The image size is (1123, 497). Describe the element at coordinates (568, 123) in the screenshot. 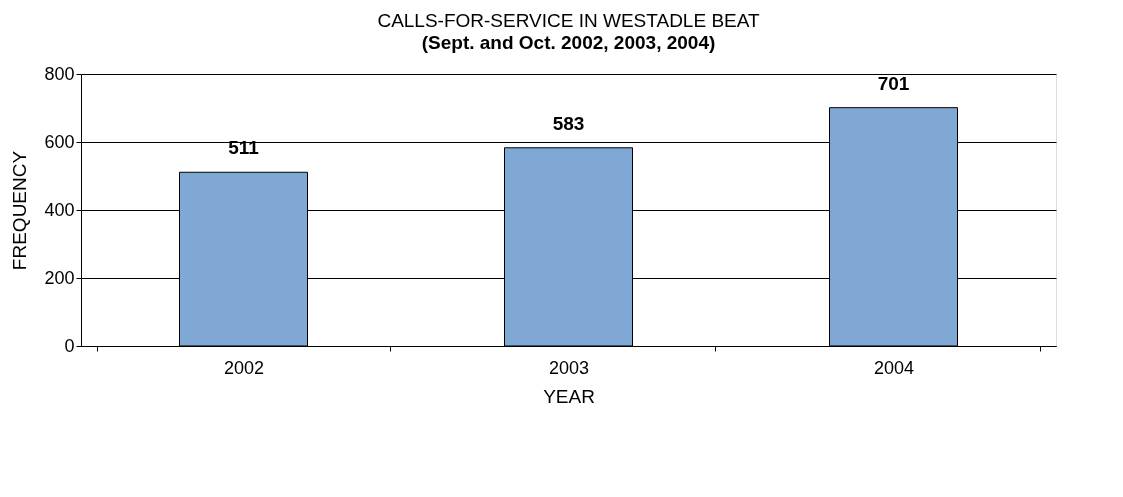

I see `data-label: 583` at that location.